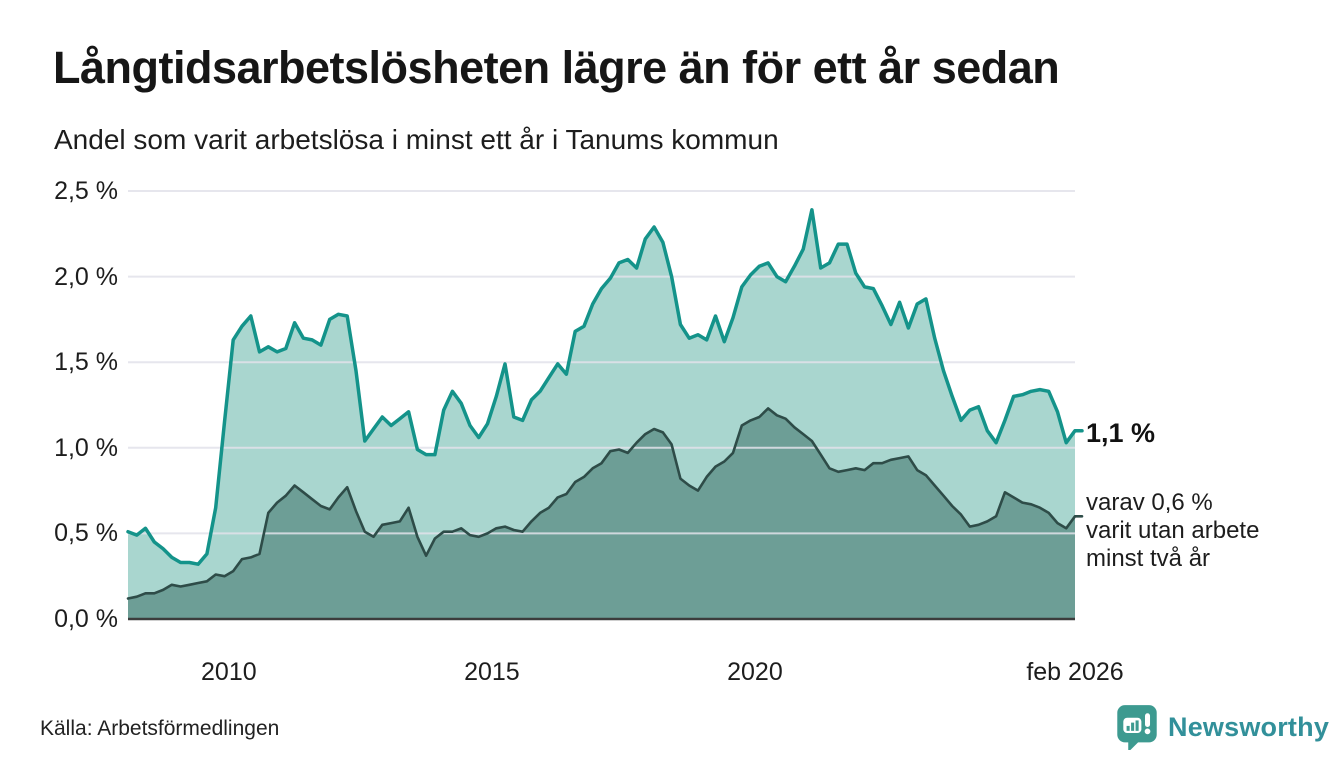  What do you see at coordinates (755, 672) in the screenshot?
I see `x-axis-label: 2020` at bounding box center [755, 672].